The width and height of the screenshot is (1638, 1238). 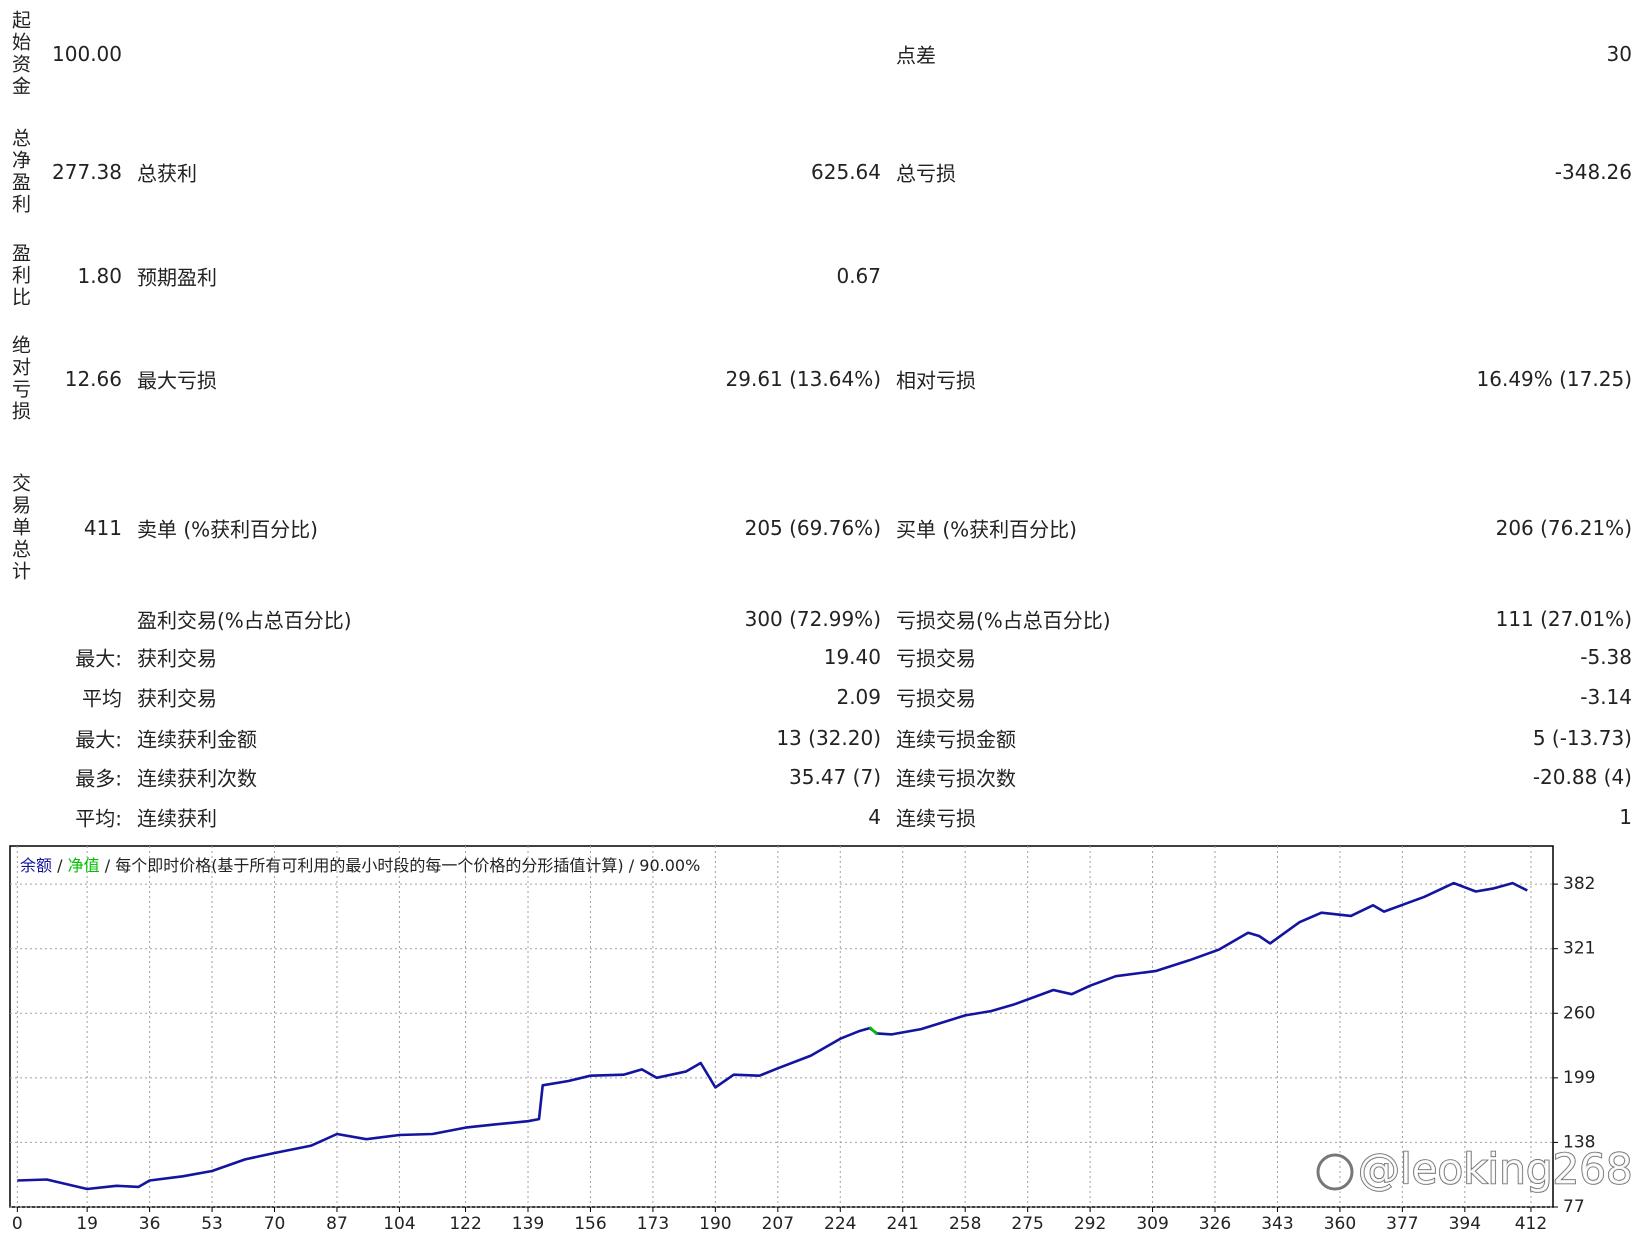 What do you see at coordinates (1579, 1013) in the screenshot?
I see `y-tick-label: 260` at bounding box center [1579, 1013].